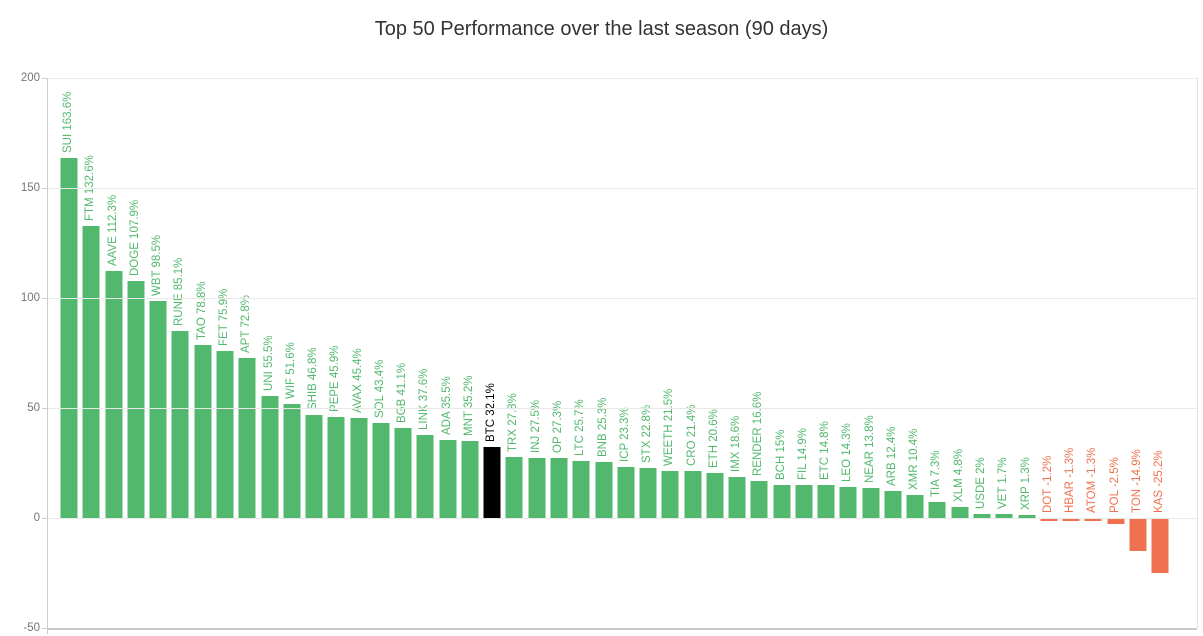 This screenshot has width=1203, height=636. Describe the element at coordinates (448, 353) in the screenshot. I see `bar-slot-ada: ADA 35.5%` at that location.